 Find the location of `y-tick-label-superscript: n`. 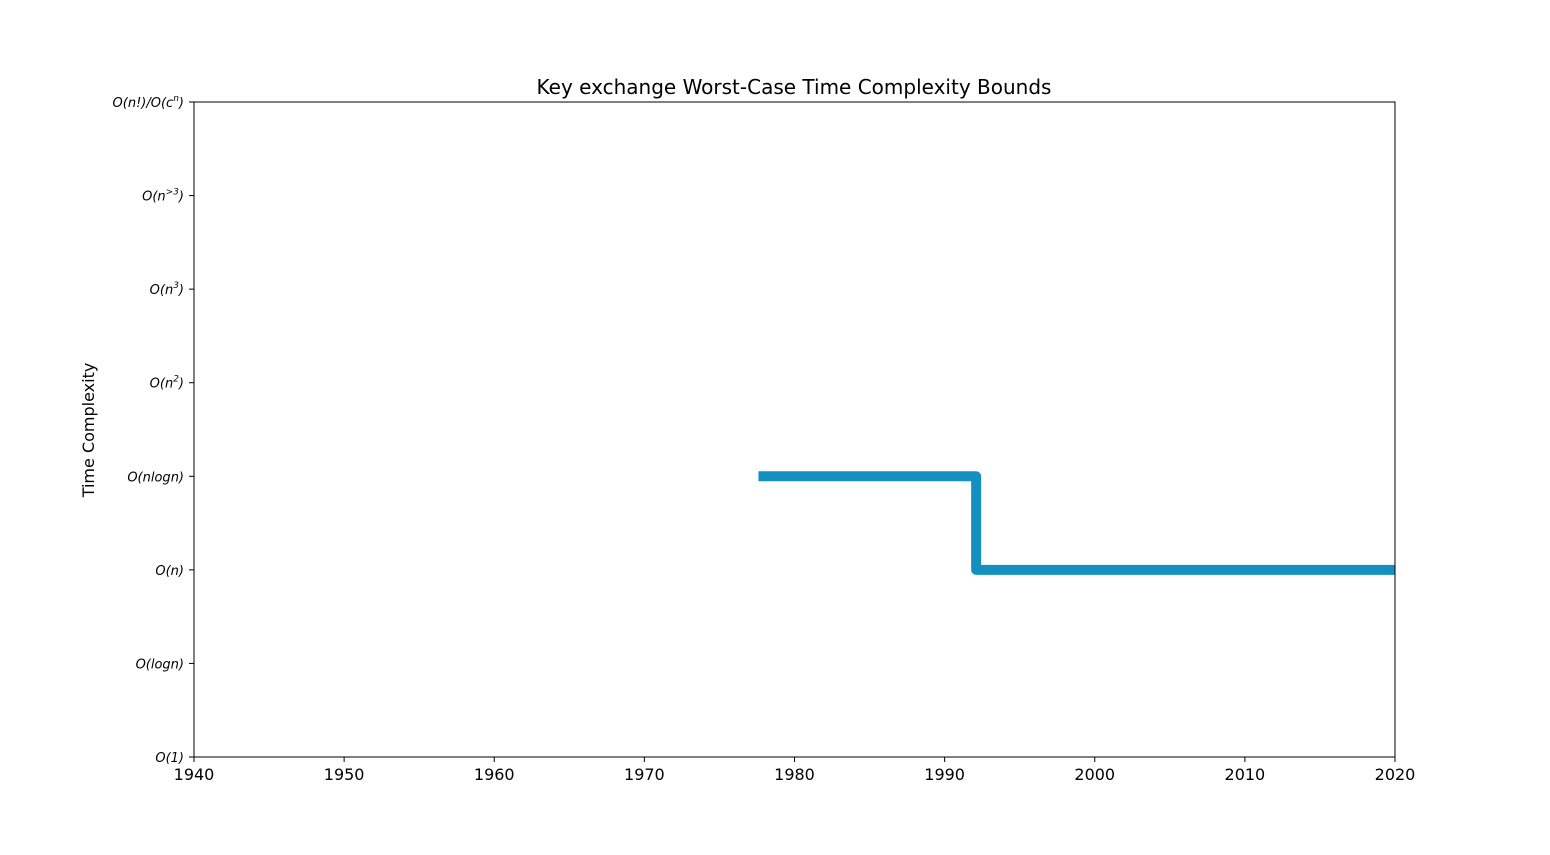

y-tick-label-superscript: n is located at coordinates (176, 99).